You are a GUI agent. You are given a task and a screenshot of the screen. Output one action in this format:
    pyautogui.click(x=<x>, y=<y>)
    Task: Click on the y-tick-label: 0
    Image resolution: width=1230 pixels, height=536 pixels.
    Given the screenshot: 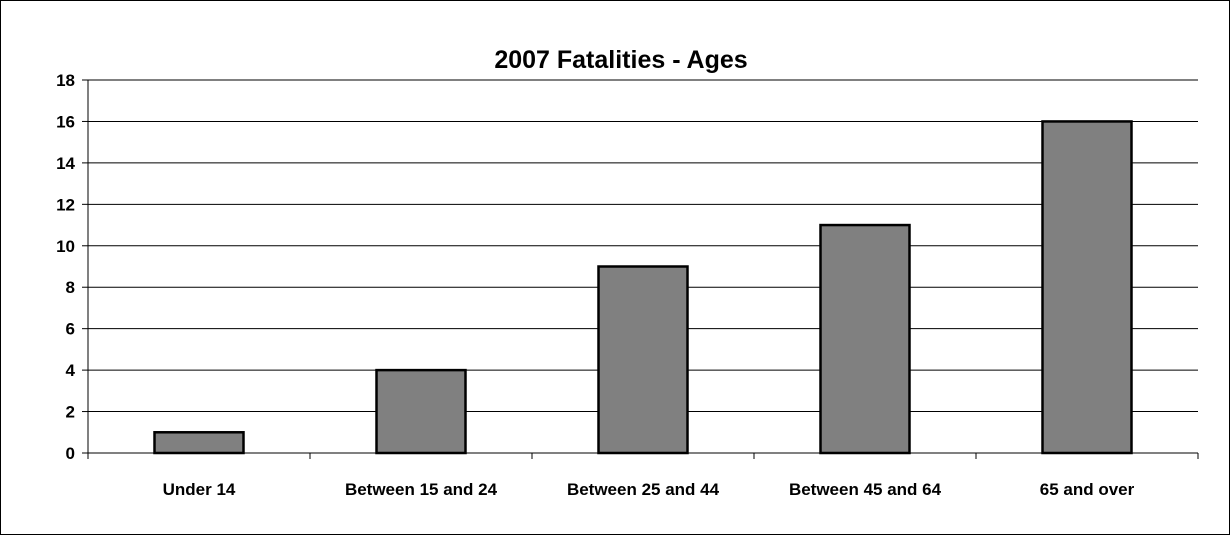 What is the action you would take?
    pyautogui.click(x=70, y=453)
    